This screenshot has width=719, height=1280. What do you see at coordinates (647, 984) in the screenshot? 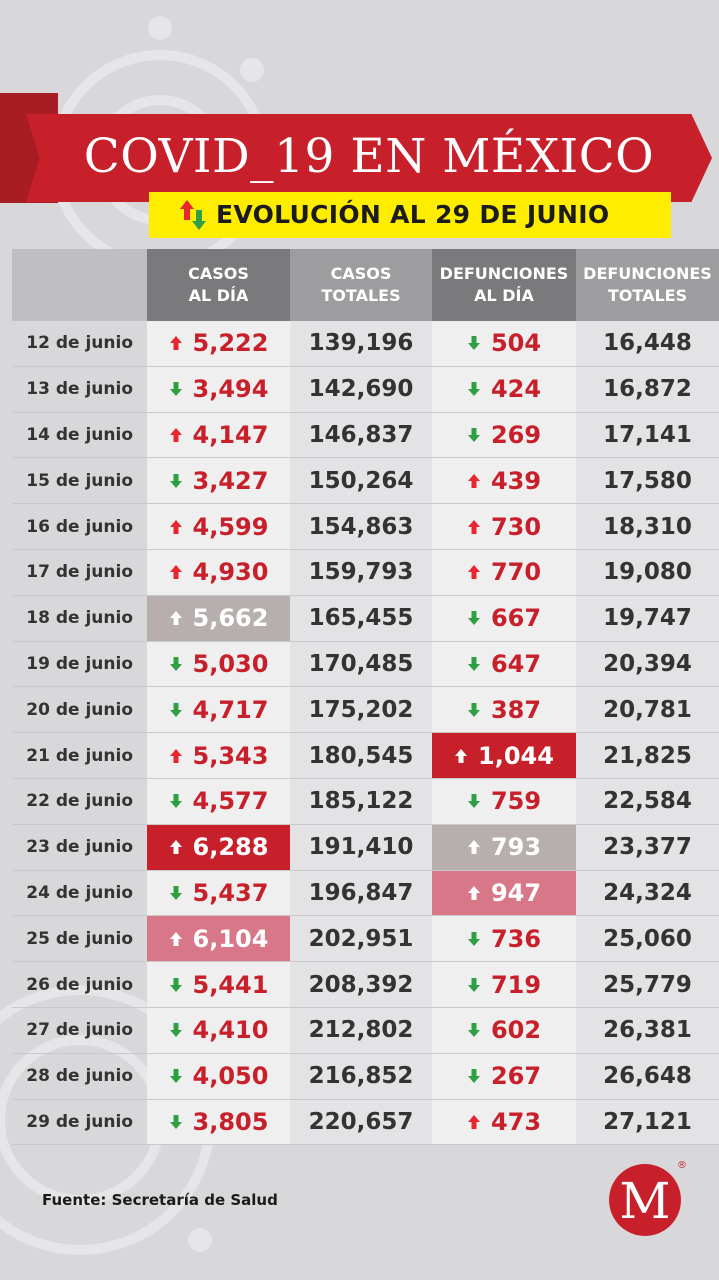
I see `defunciones-totales-value: 25,779` at bounding box center [647, 984].